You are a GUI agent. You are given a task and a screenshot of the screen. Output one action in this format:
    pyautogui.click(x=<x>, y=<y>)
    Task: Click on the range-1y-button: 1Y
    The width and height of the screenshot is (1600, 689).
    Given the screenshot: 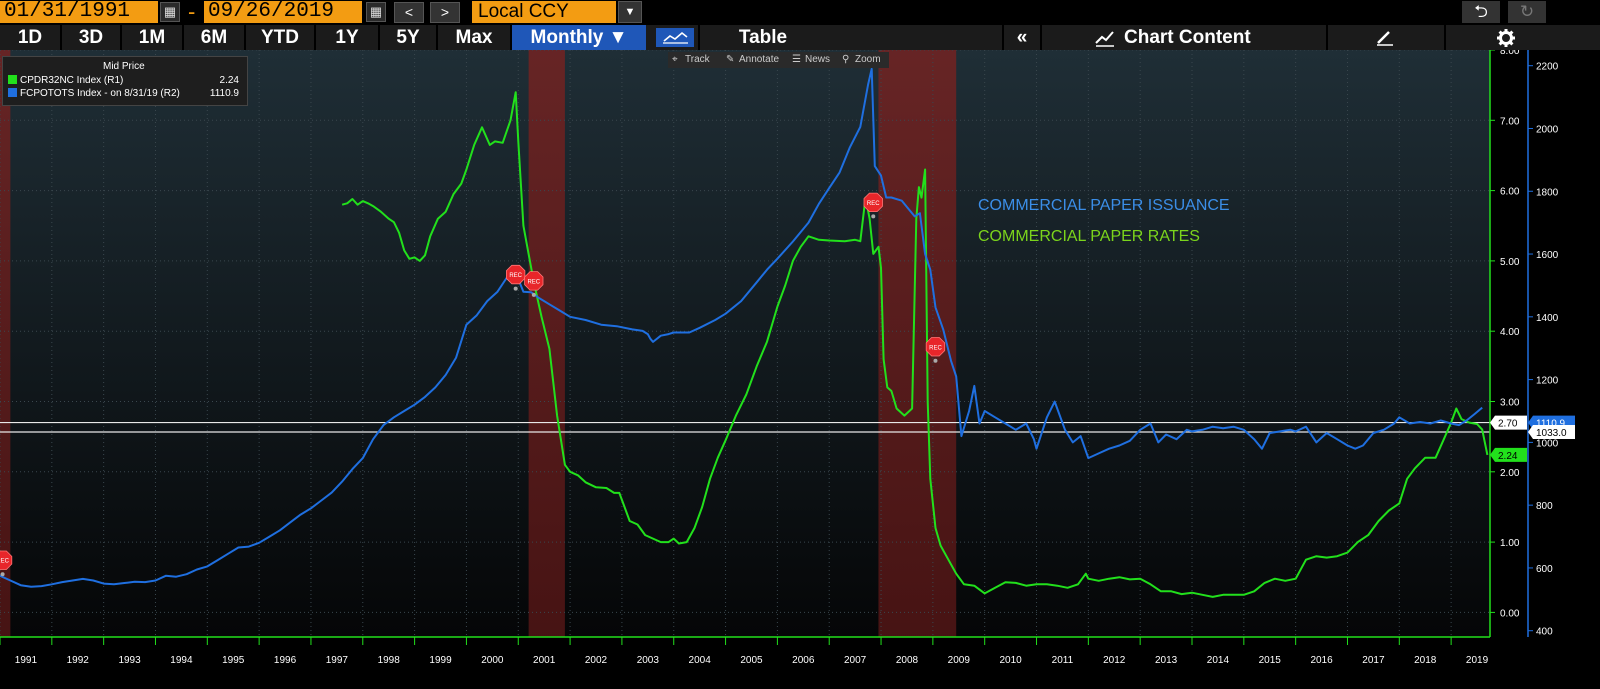 What is the action you would take?
    pyautogui.click(x=347, y=37)
    